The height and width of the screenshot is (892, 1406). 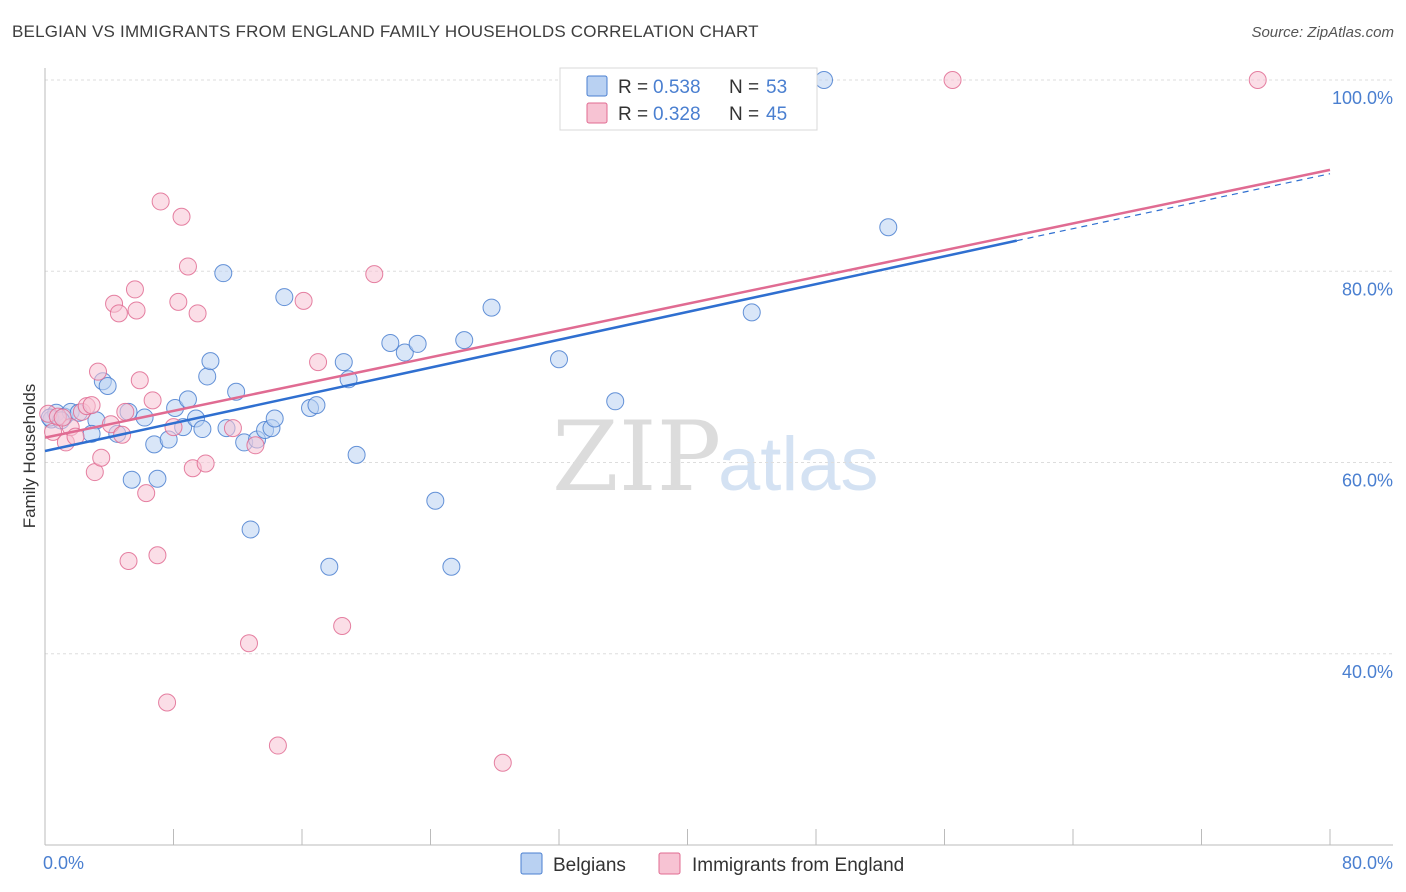 What do you see at coordinates (744, 114) in the screenshot?
I see `legend-n-label-2: N =` at bounding box center [744, 114].